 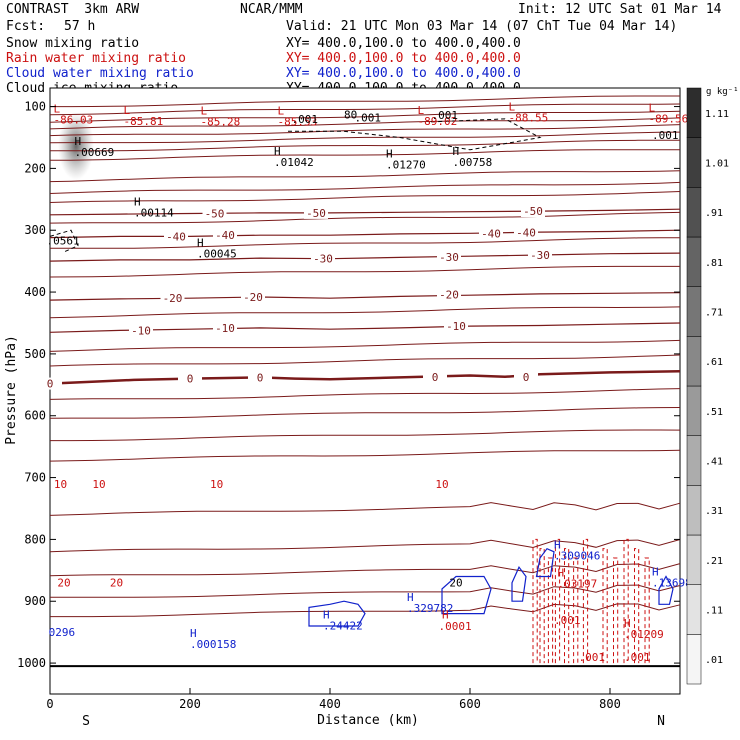 I want to click on y-tick-label: 500, so click(x=35, y=354).